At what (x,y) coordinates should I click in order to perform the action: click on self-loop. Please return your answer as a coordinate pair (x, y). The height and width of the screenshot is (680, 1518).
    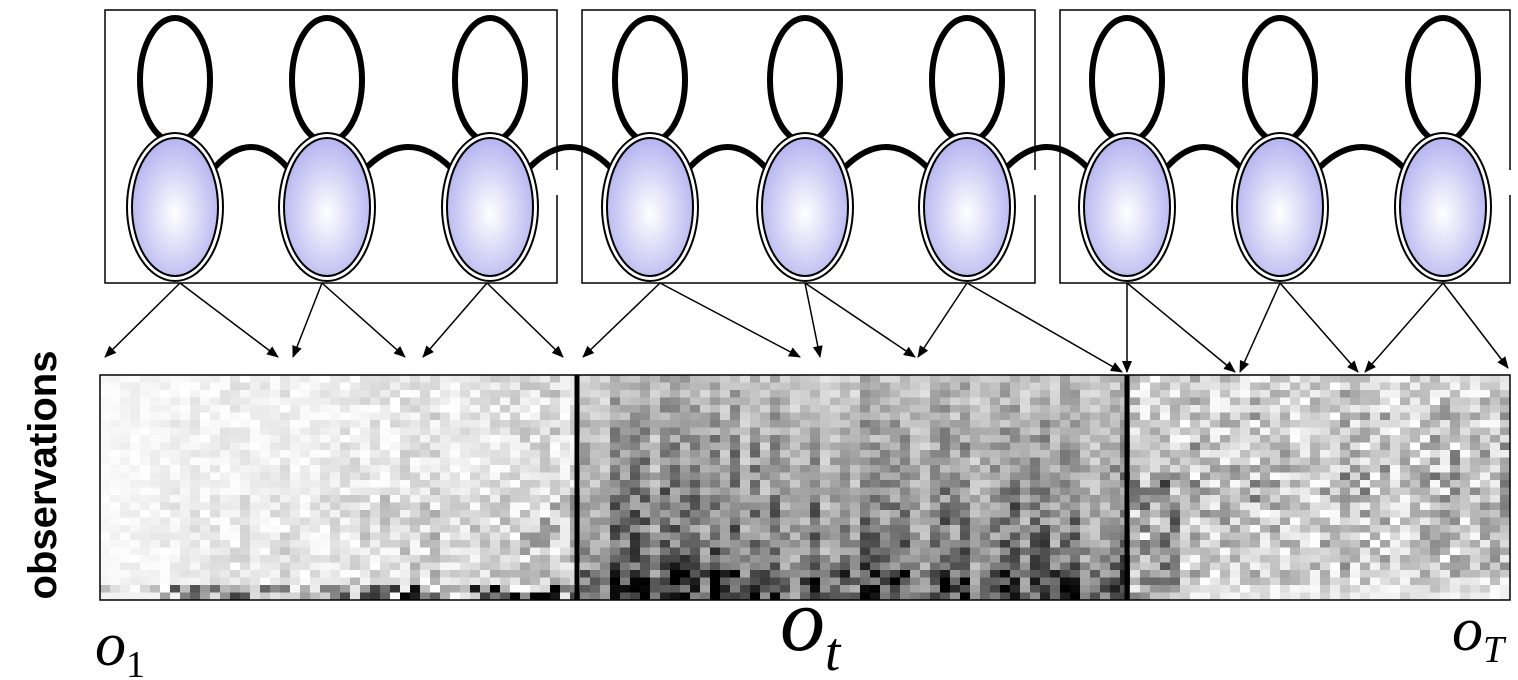
    Looking at the image, I should click on (175, 80).